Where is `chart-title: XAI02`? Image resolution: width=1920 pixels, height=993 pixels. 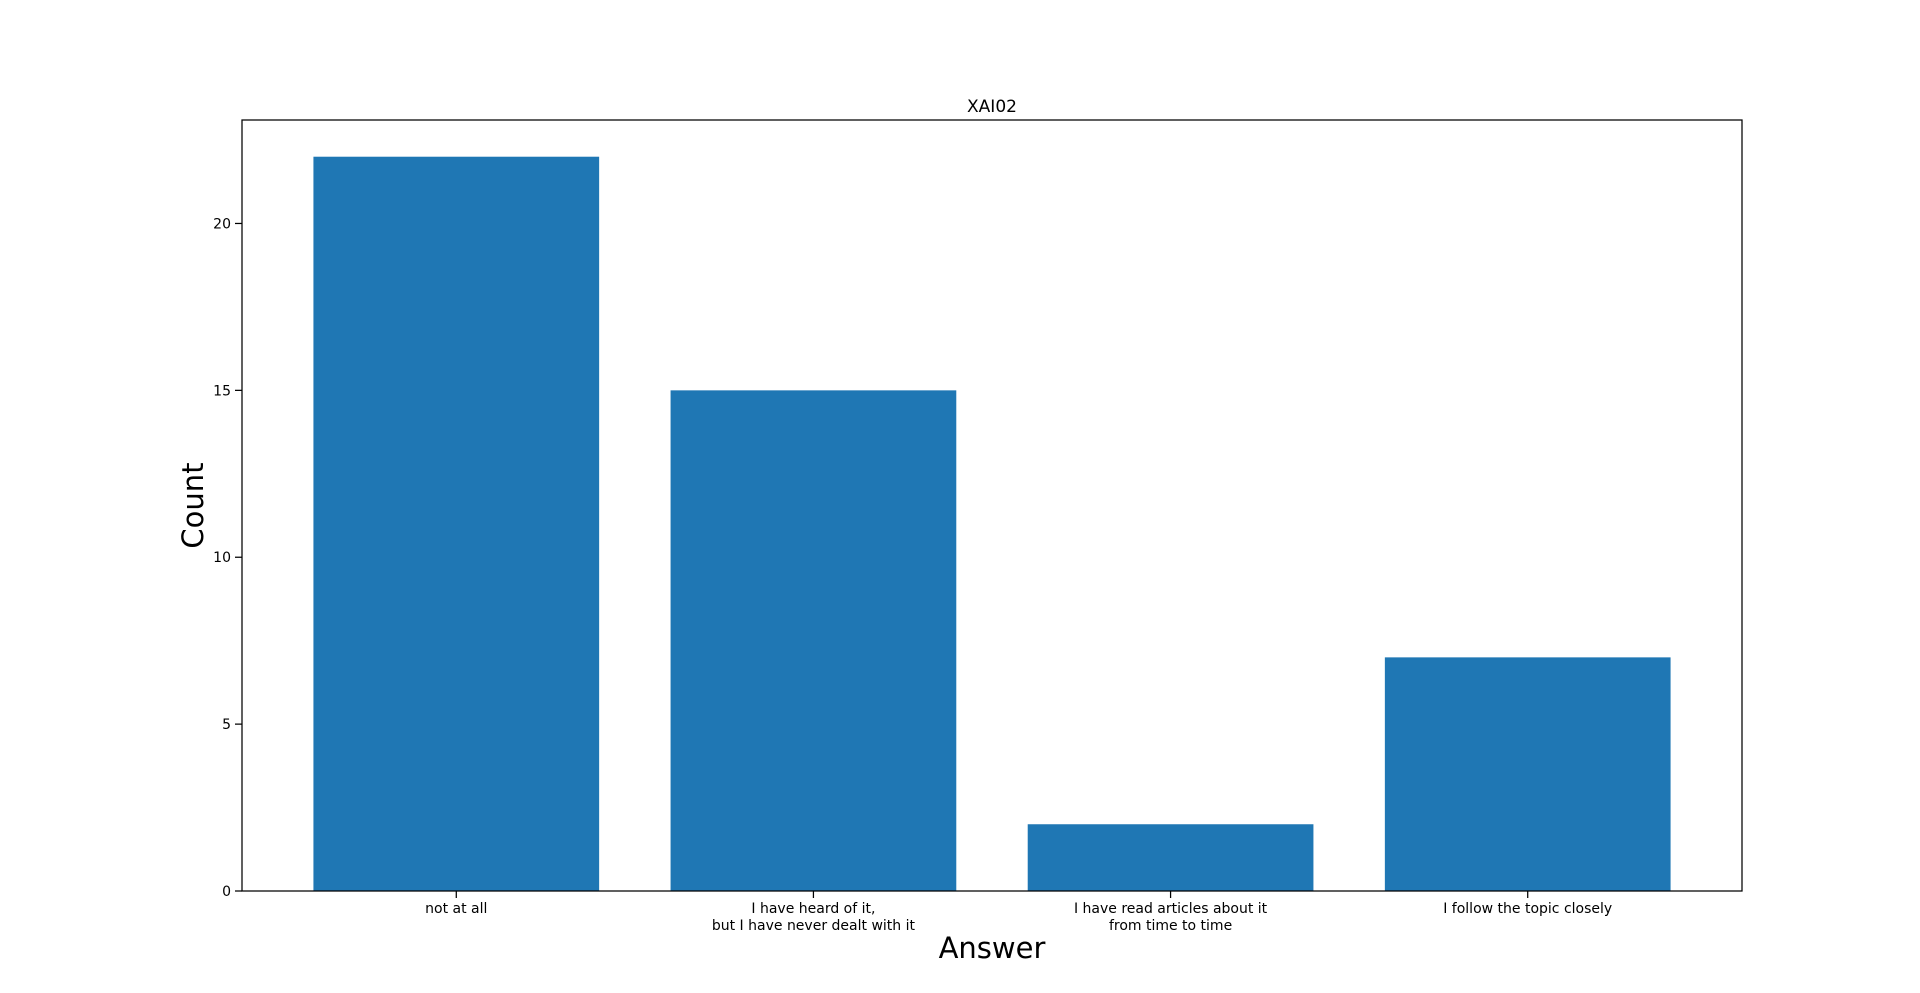 chart-title: XAI02 is located at coordinates (992, 107).